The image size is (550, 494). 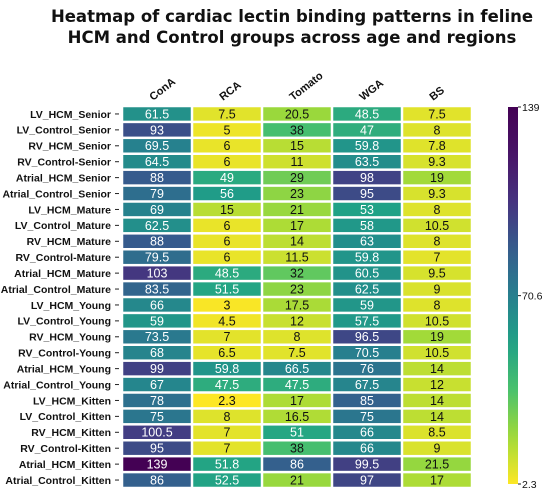 I want to click on cell-value-label: 73.5, so click(x=157, y=337).